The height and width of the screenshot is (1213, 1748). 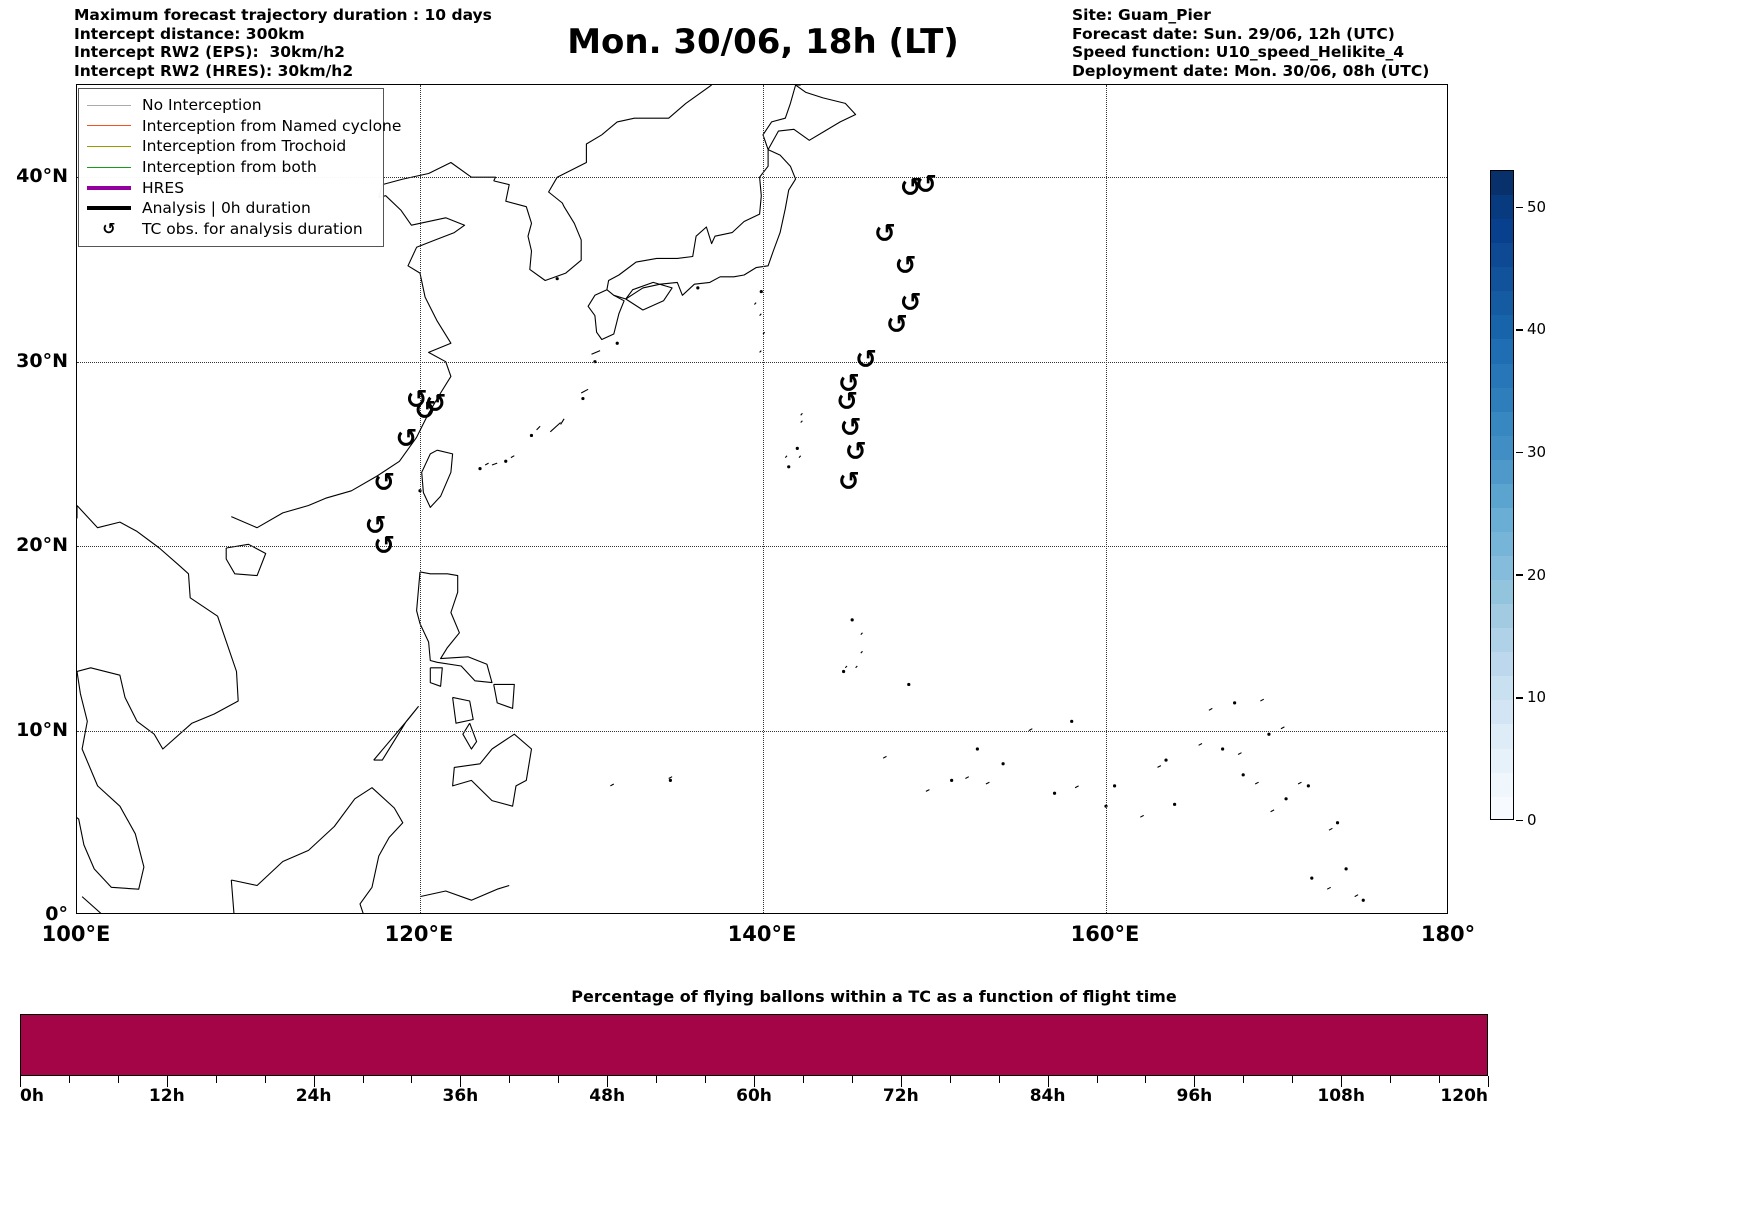 I want to click on legend-item-label: Interception from Named cyclone, so click(x=272, y=125).